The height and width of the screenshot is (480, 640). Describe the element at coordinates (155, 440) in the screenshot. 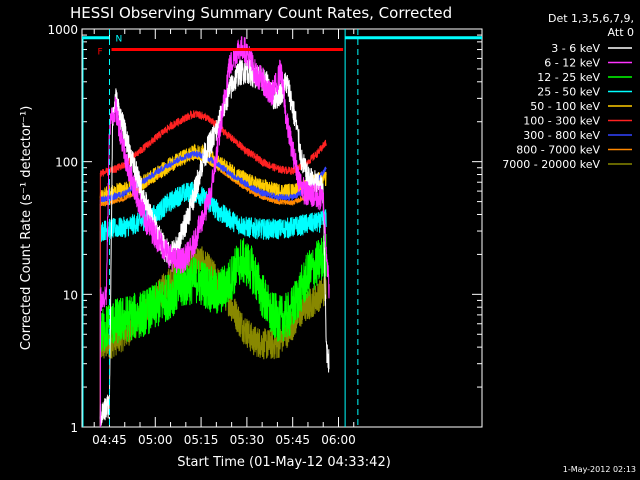

I see `x-tick-label-1: 05:00` at that location.